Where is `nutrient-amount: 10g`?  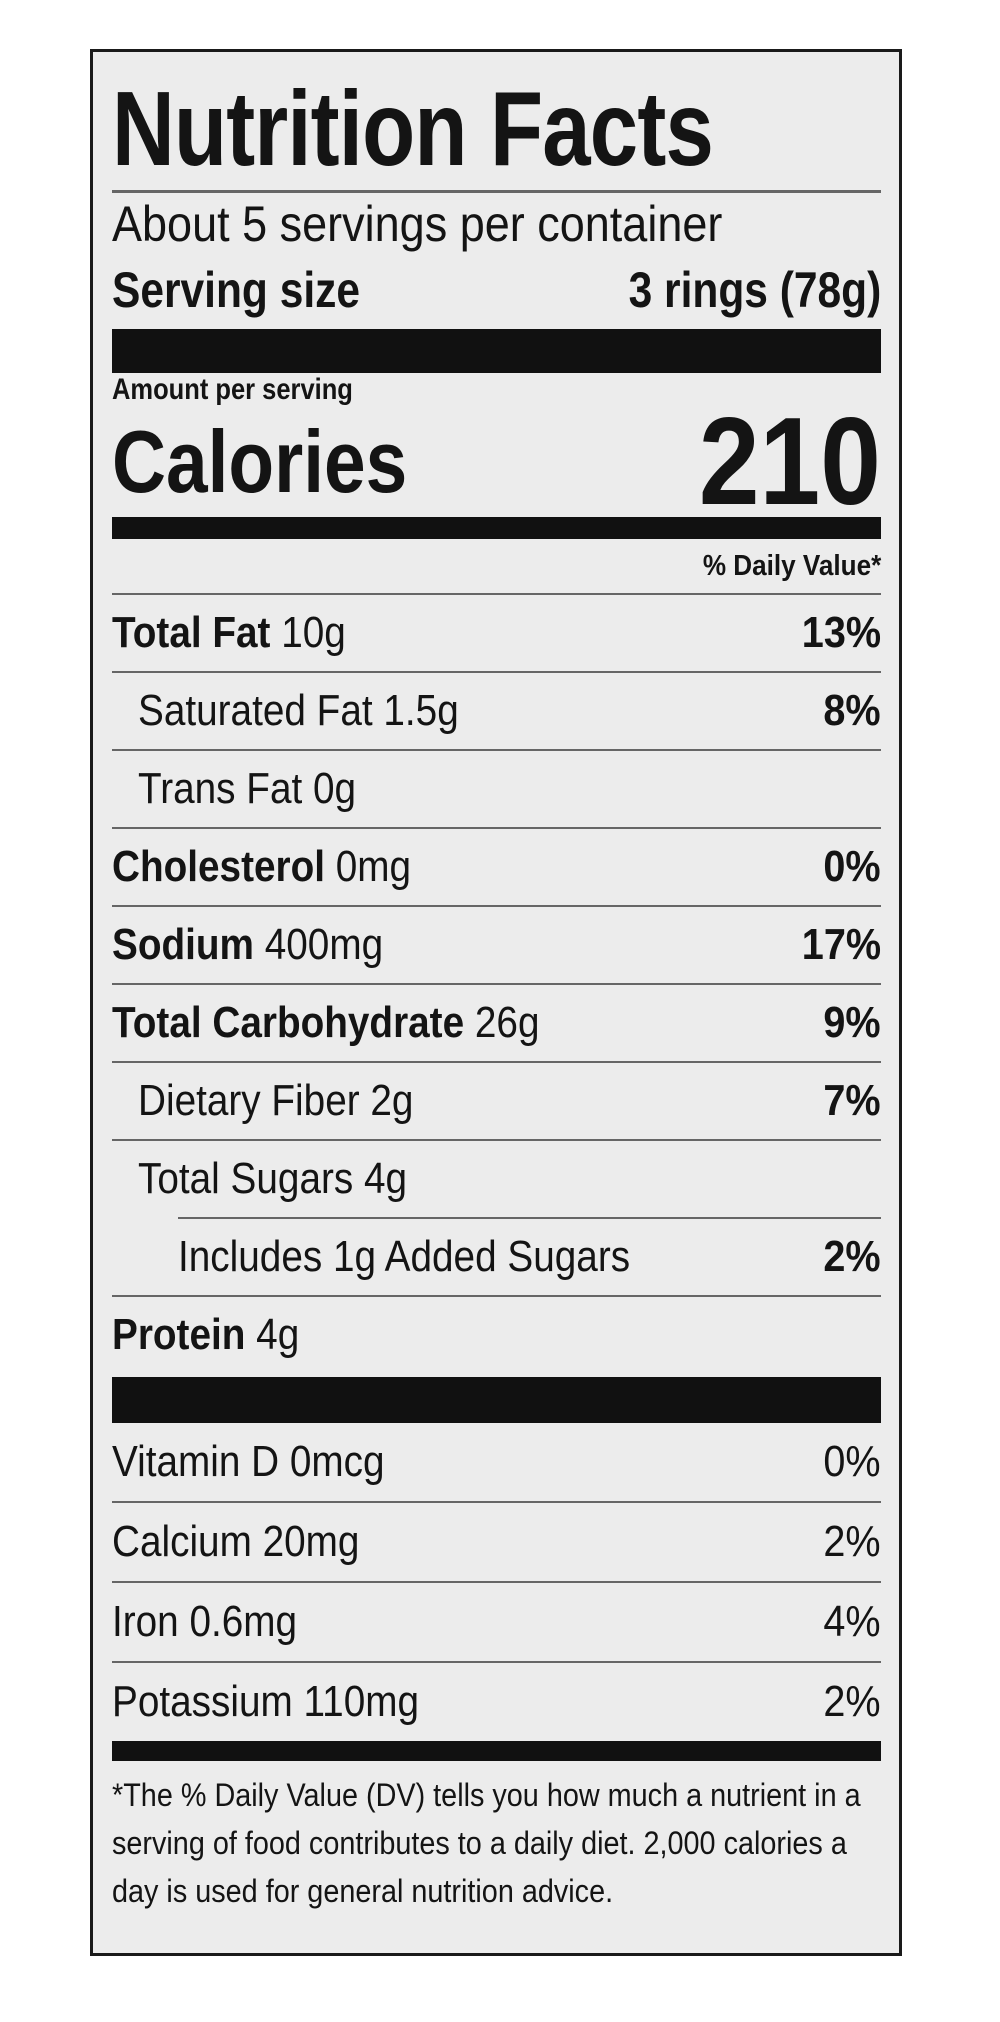
nutrient-amount: 10g is located at coordinates (313, 632).